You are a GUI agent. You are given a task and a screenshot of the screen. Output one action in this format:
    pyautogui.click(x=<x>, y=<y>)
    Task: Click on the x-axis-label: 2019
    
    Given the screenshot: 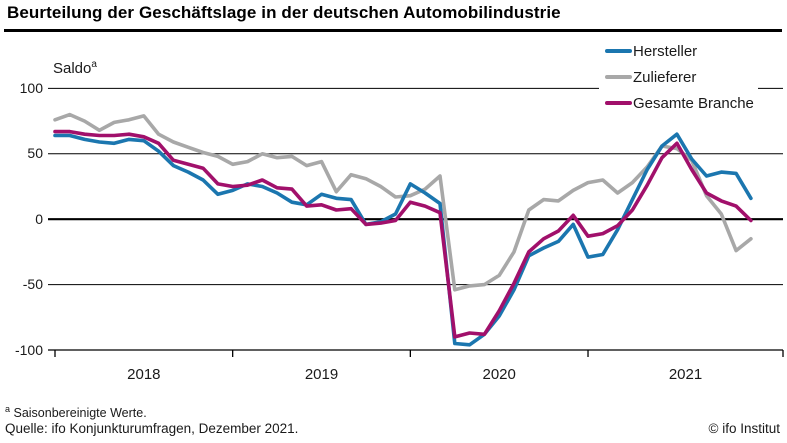 What is the action you would take?
    pyautogui.click(x=321, y=374)
    